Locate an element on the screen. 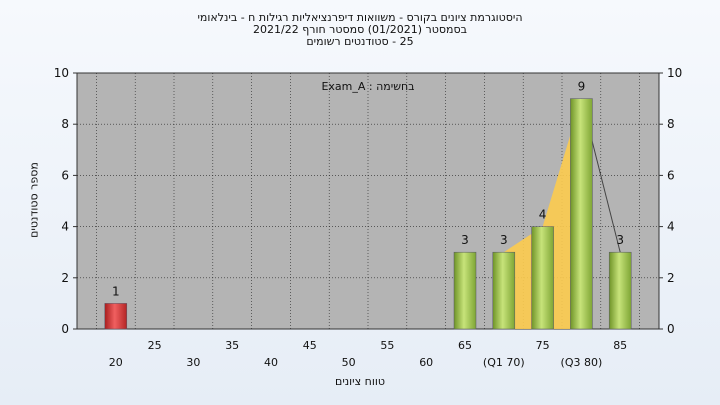  x-tick-label-lower: 50 is located at coordinates (349, 362).